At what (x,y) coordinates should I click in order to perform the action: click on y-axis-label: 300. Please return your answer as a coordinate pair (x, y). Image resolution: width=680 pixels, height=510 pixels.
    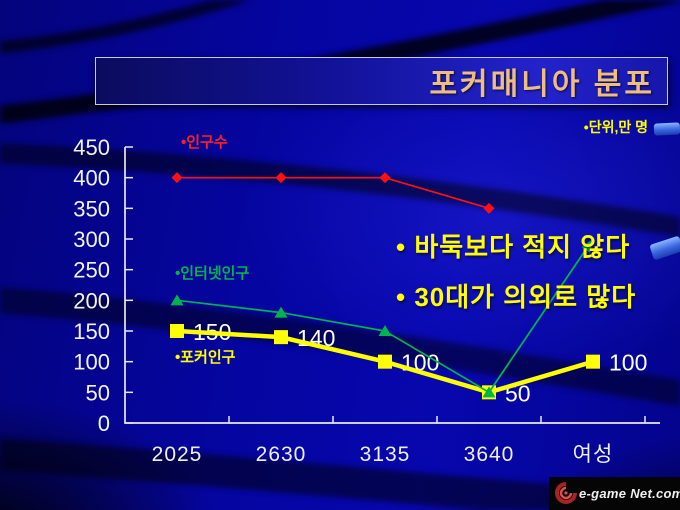
    Looking at the image, I should click on (91, 239).